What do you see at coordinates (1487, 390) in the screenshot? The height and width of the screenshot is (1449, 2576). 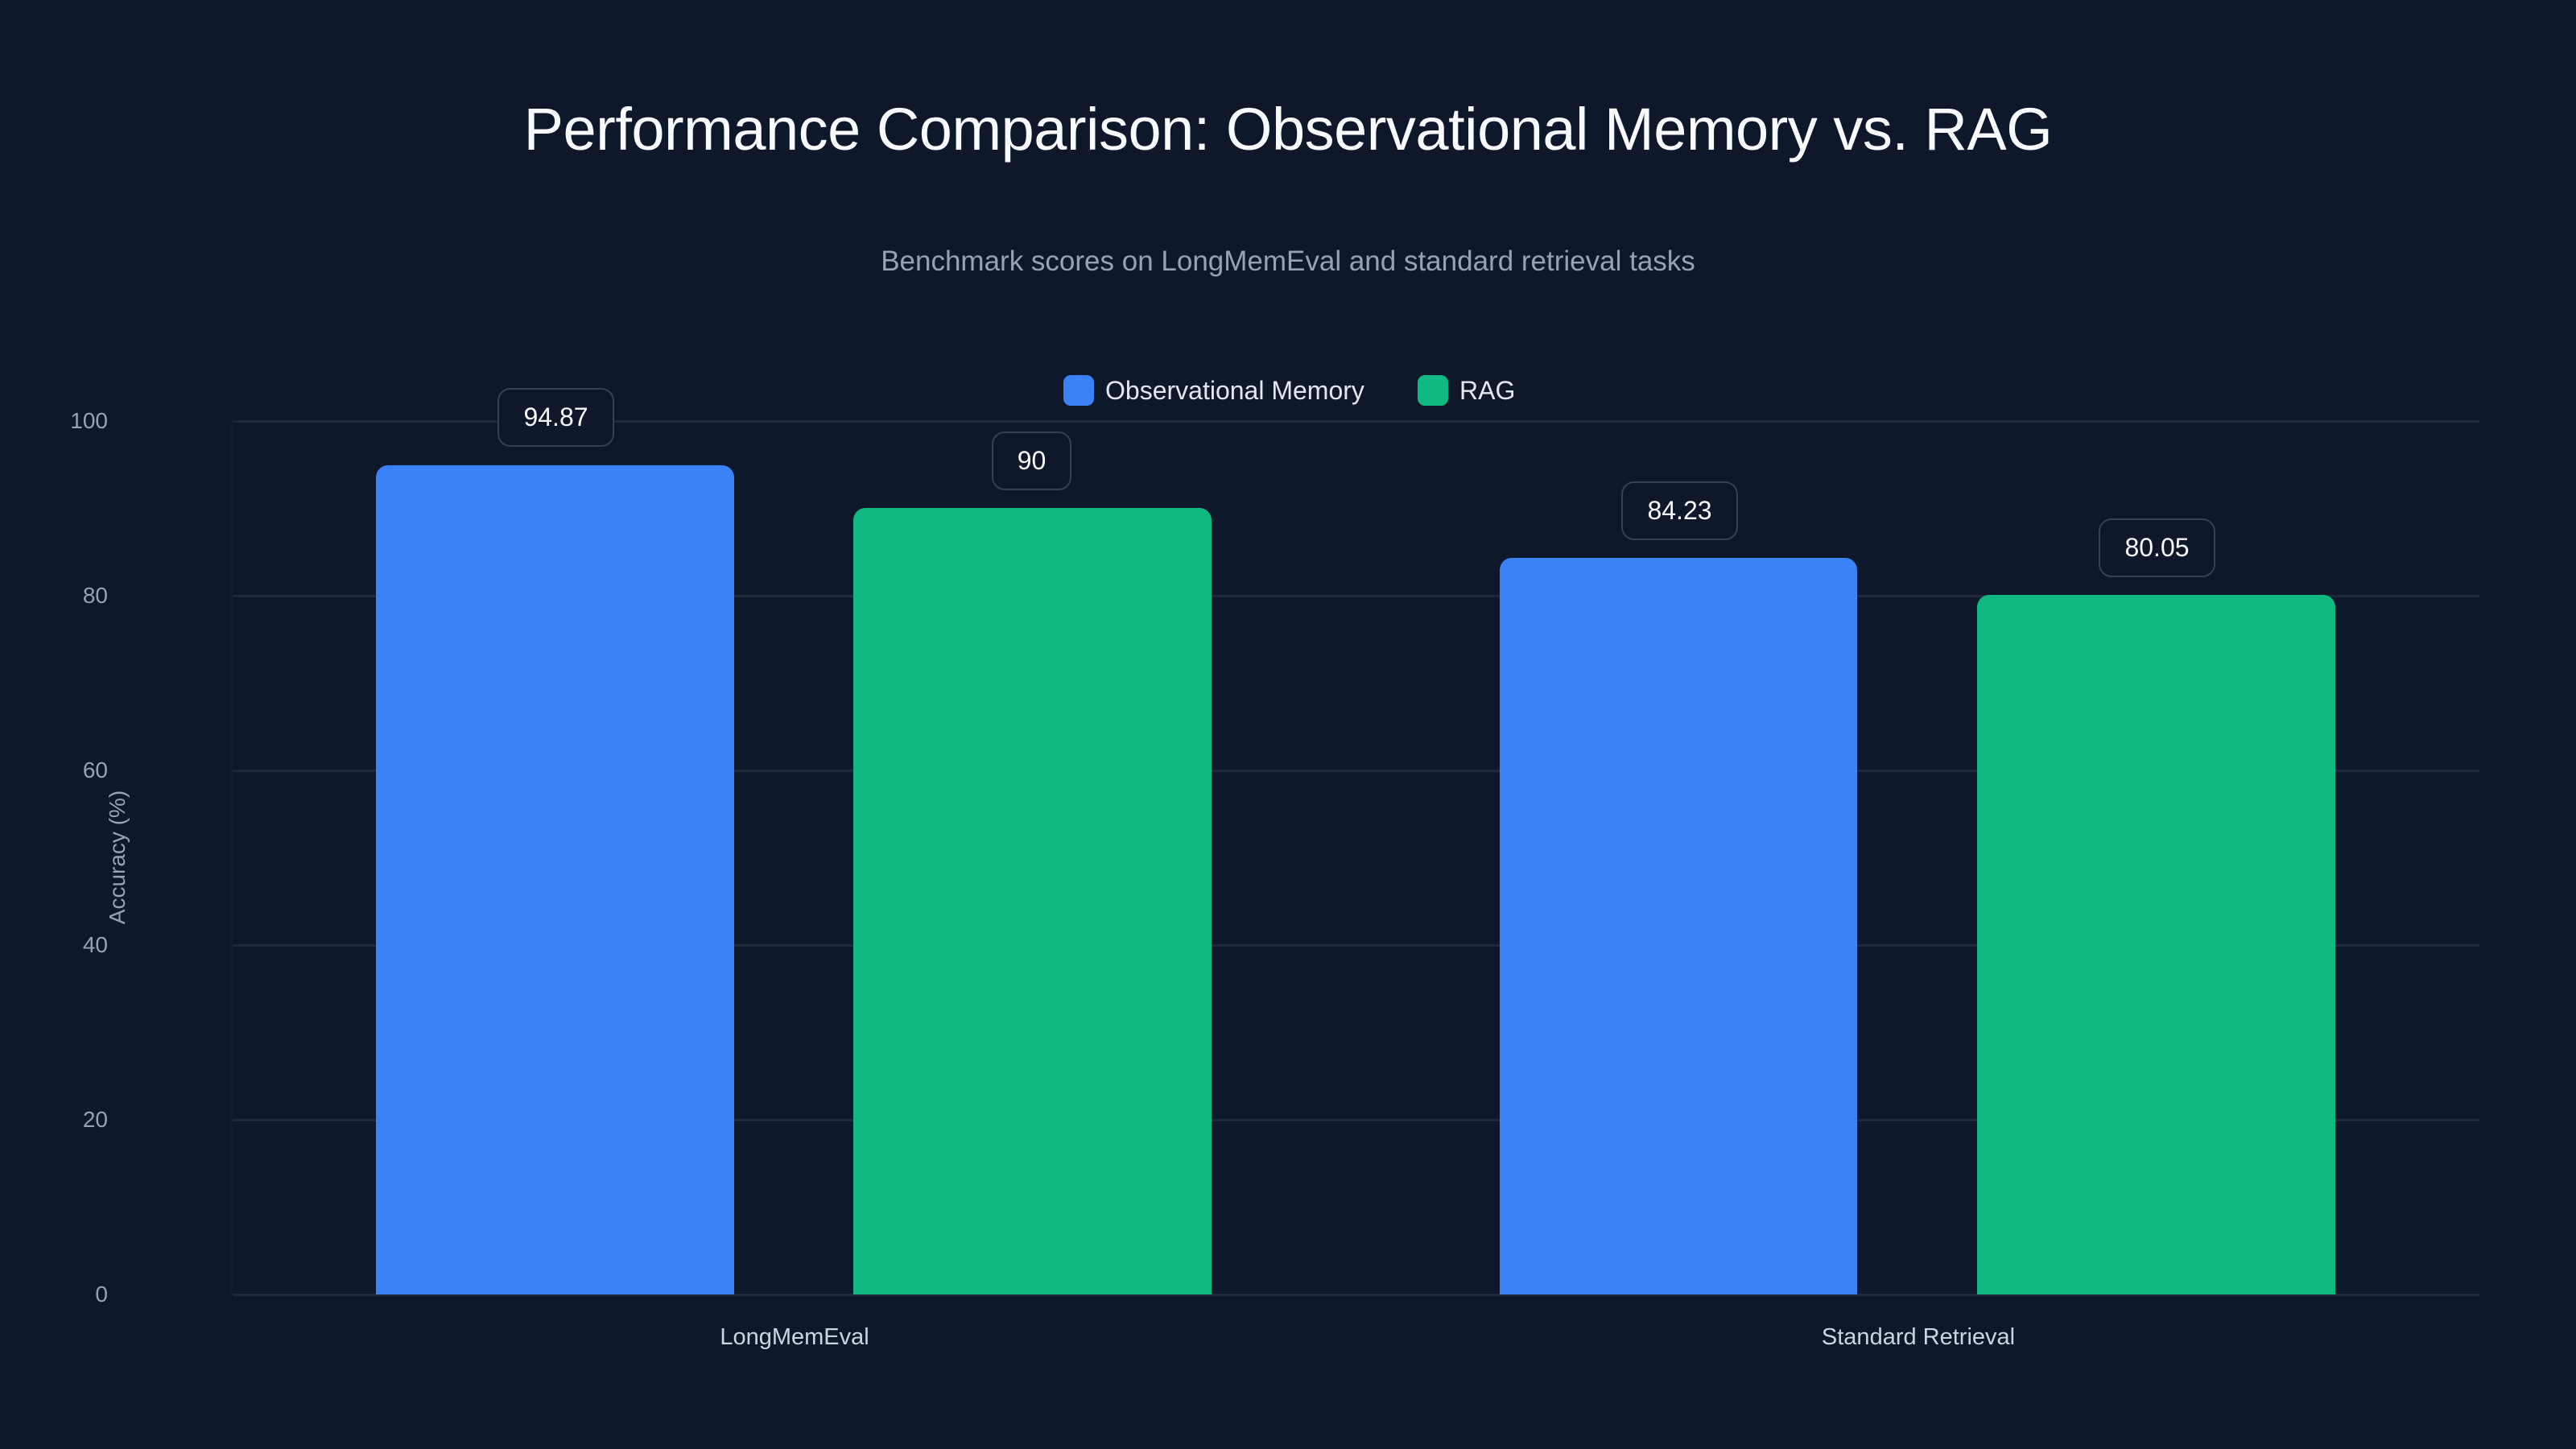 I see `legend-label: RAG` at bounding box center [1487, 390].